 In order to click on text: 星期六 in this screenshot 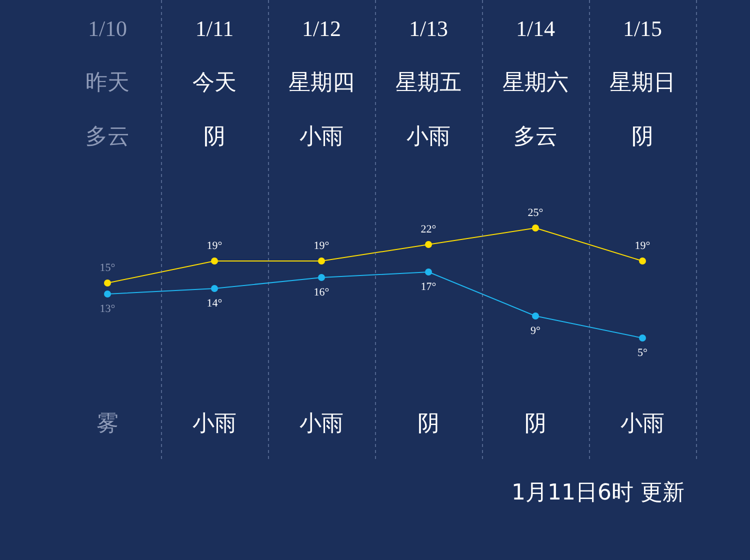, I will do `click(535, 83)`.